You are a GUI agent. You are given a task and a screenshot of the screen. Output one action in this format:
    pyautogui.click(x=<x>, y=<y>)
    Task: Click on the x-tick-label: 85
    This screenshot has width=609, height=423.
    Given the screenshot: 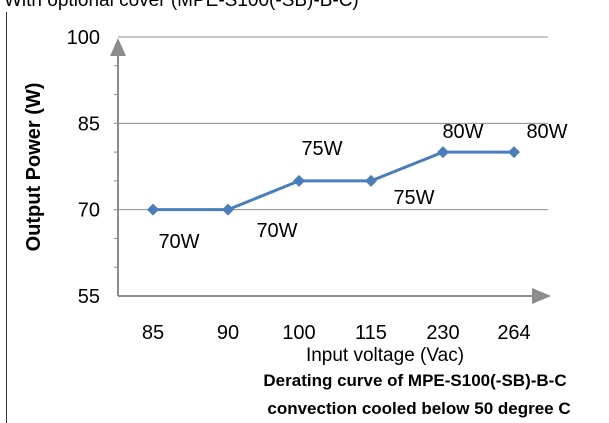 What is the action you would take?
    pyautogui.click(x=153, y=333)
    